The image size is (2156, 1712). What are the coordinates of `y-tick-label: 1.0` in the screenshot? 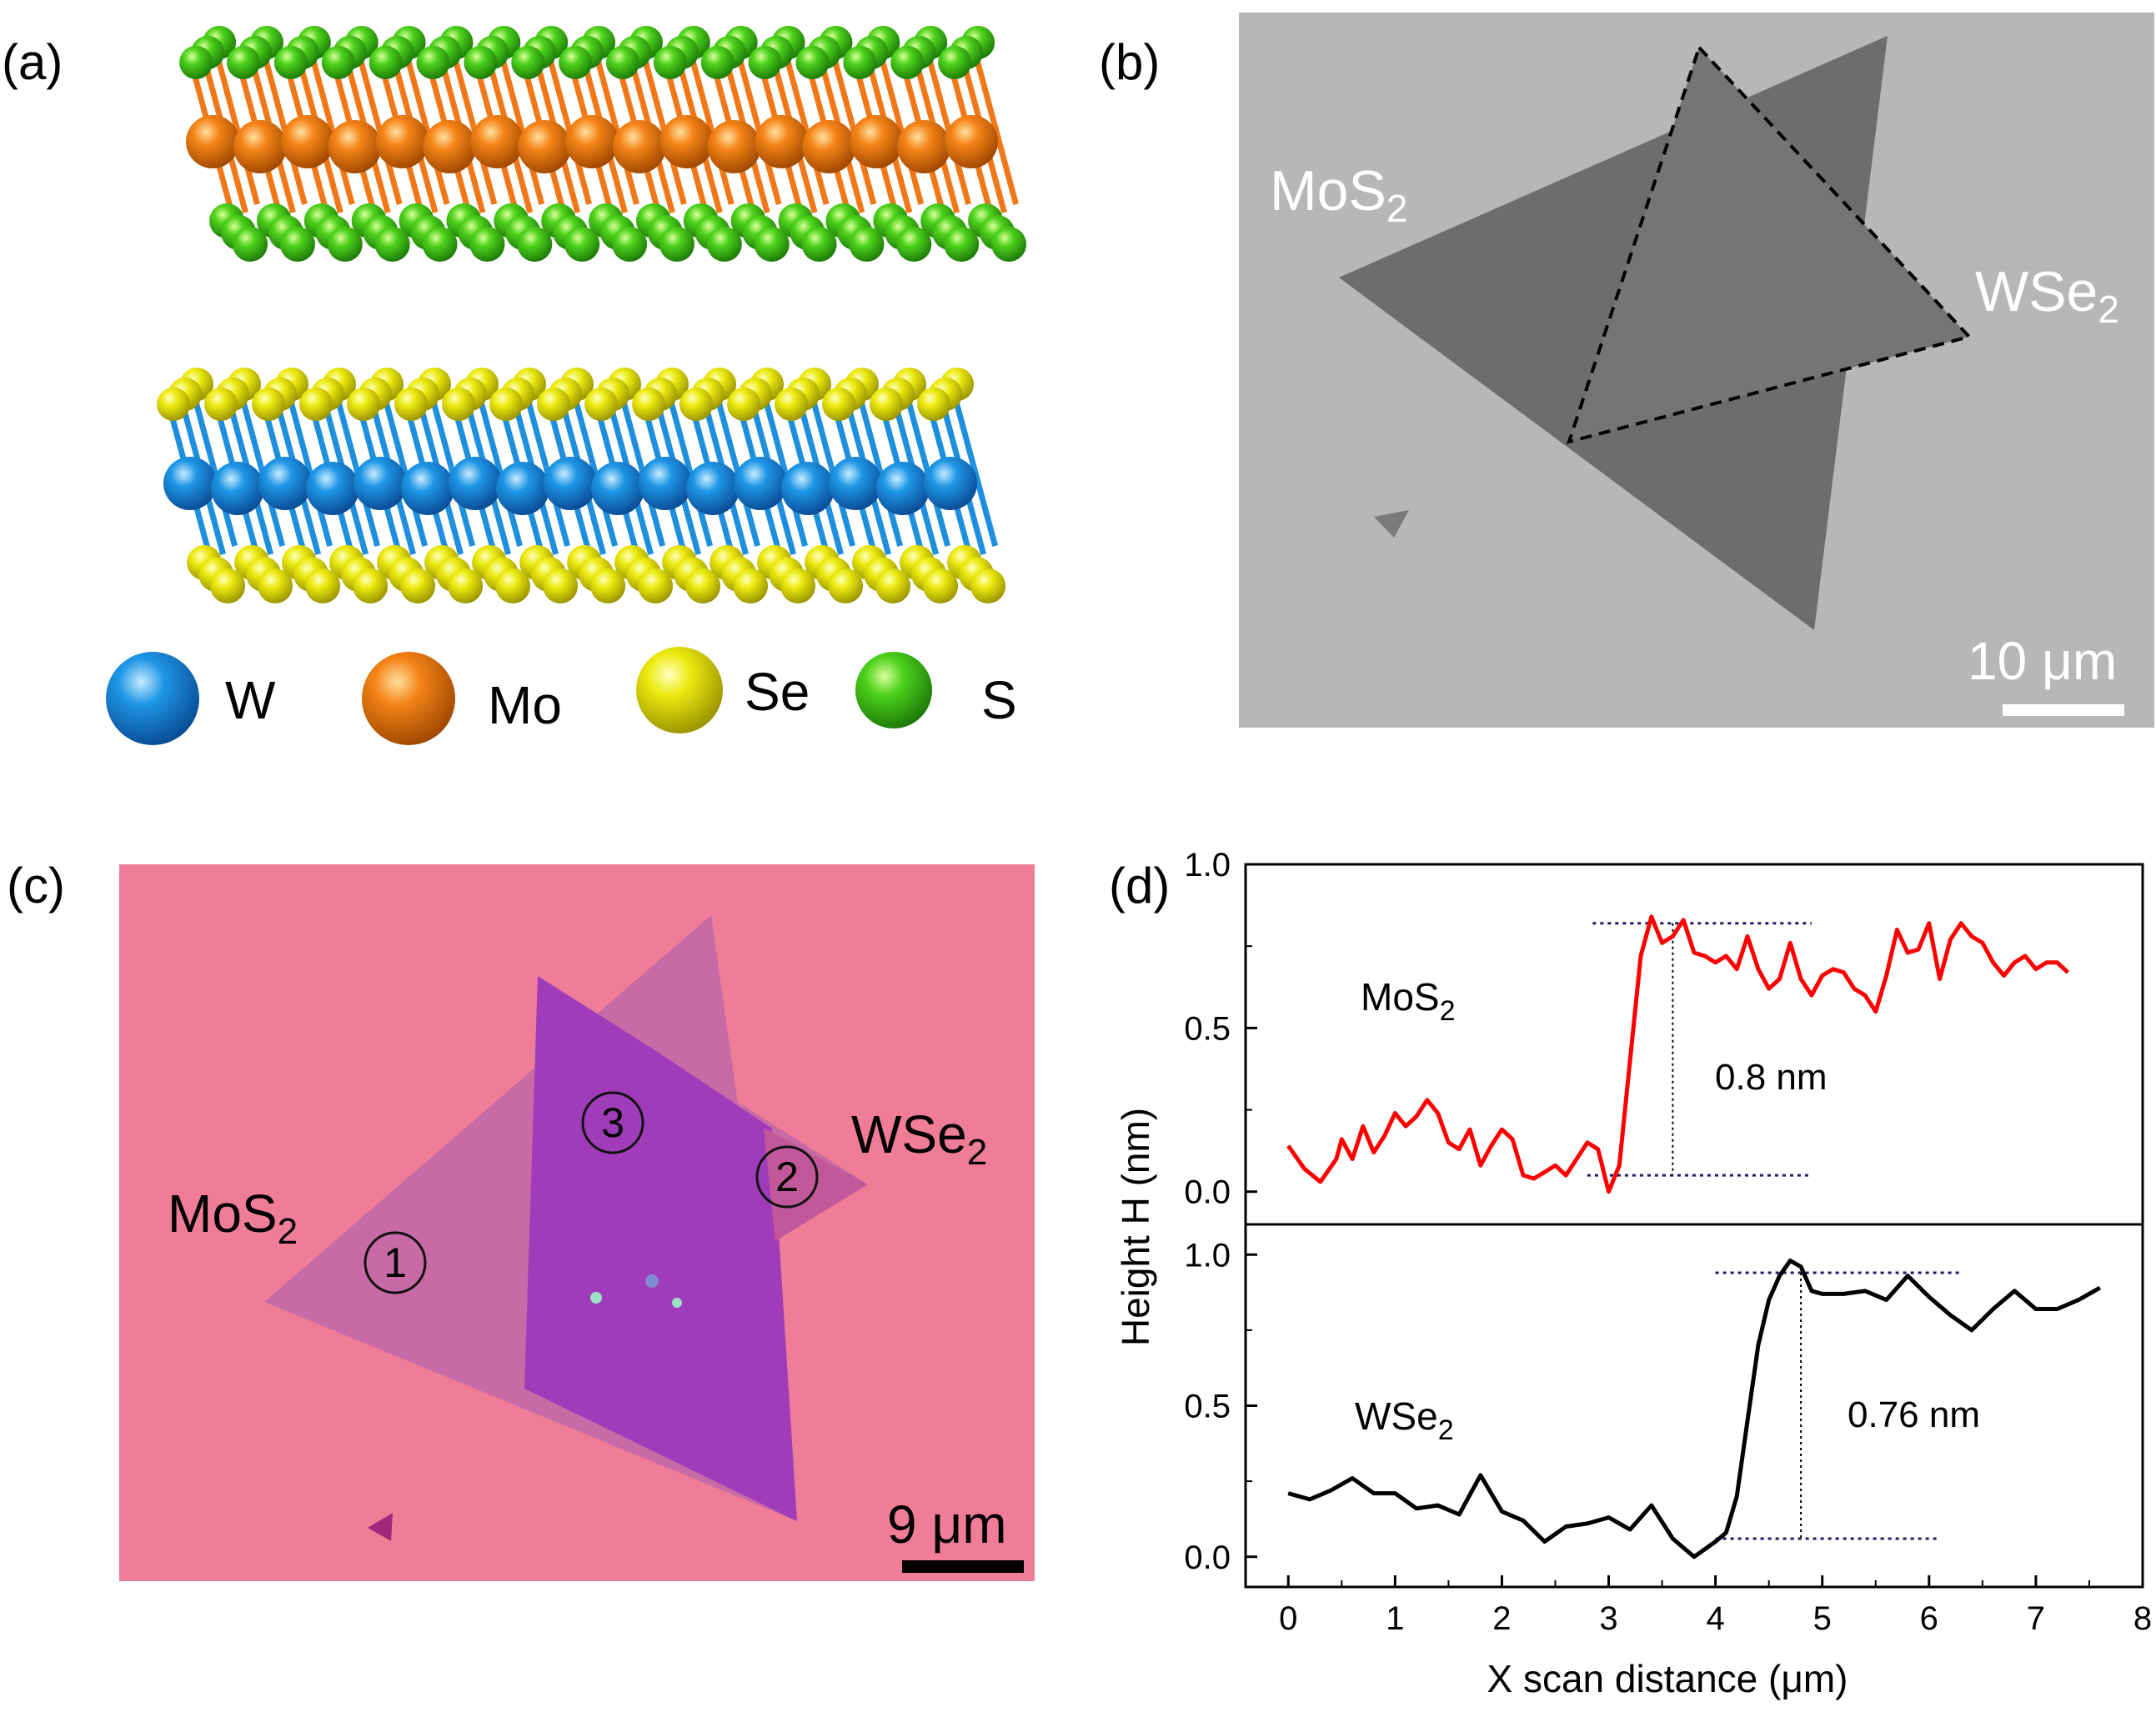 It's located at (1207, 866).